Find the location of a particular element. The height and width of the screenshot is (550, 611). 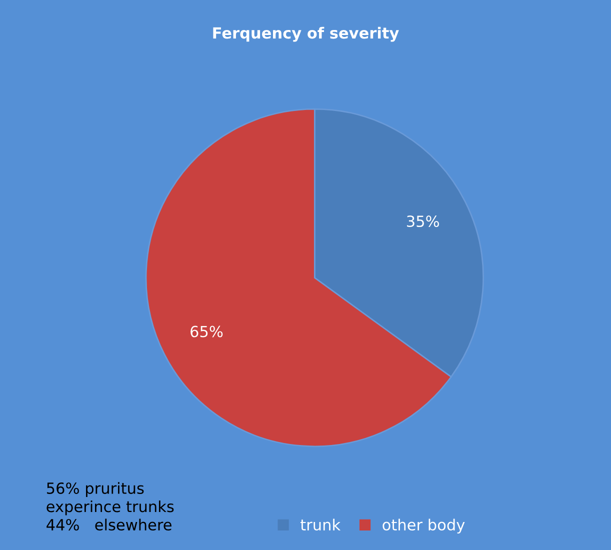

text: 56% pruritus experince trunks 44% elsewhere is located at coordinates (110, 506).